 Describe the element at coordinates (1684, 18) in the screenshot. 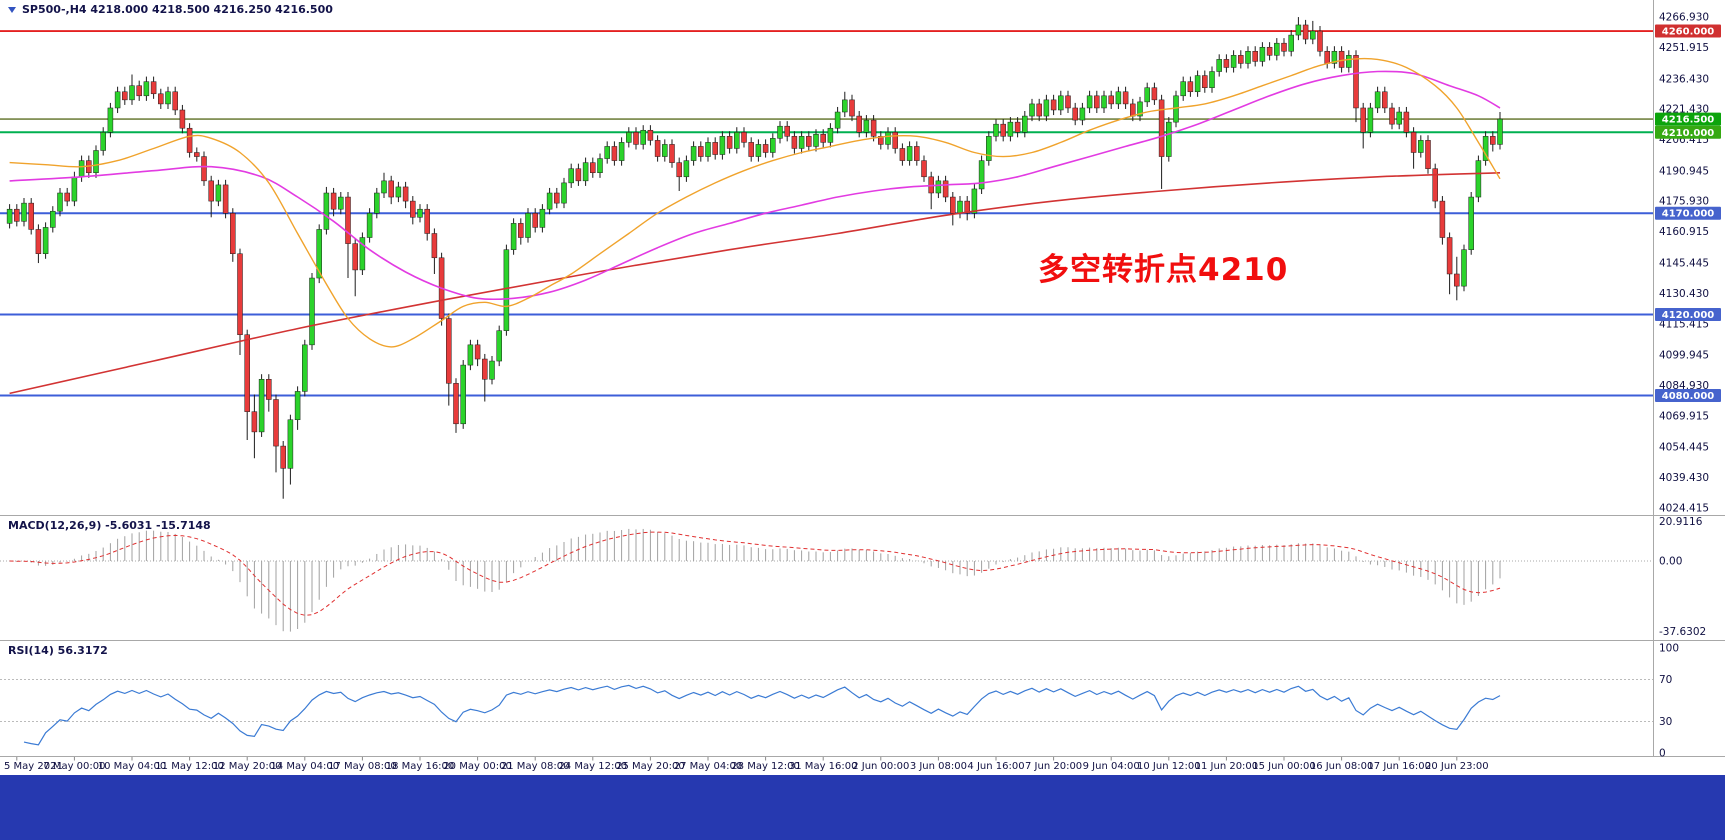

I see `price-axis-label: 4266.930` at that location.